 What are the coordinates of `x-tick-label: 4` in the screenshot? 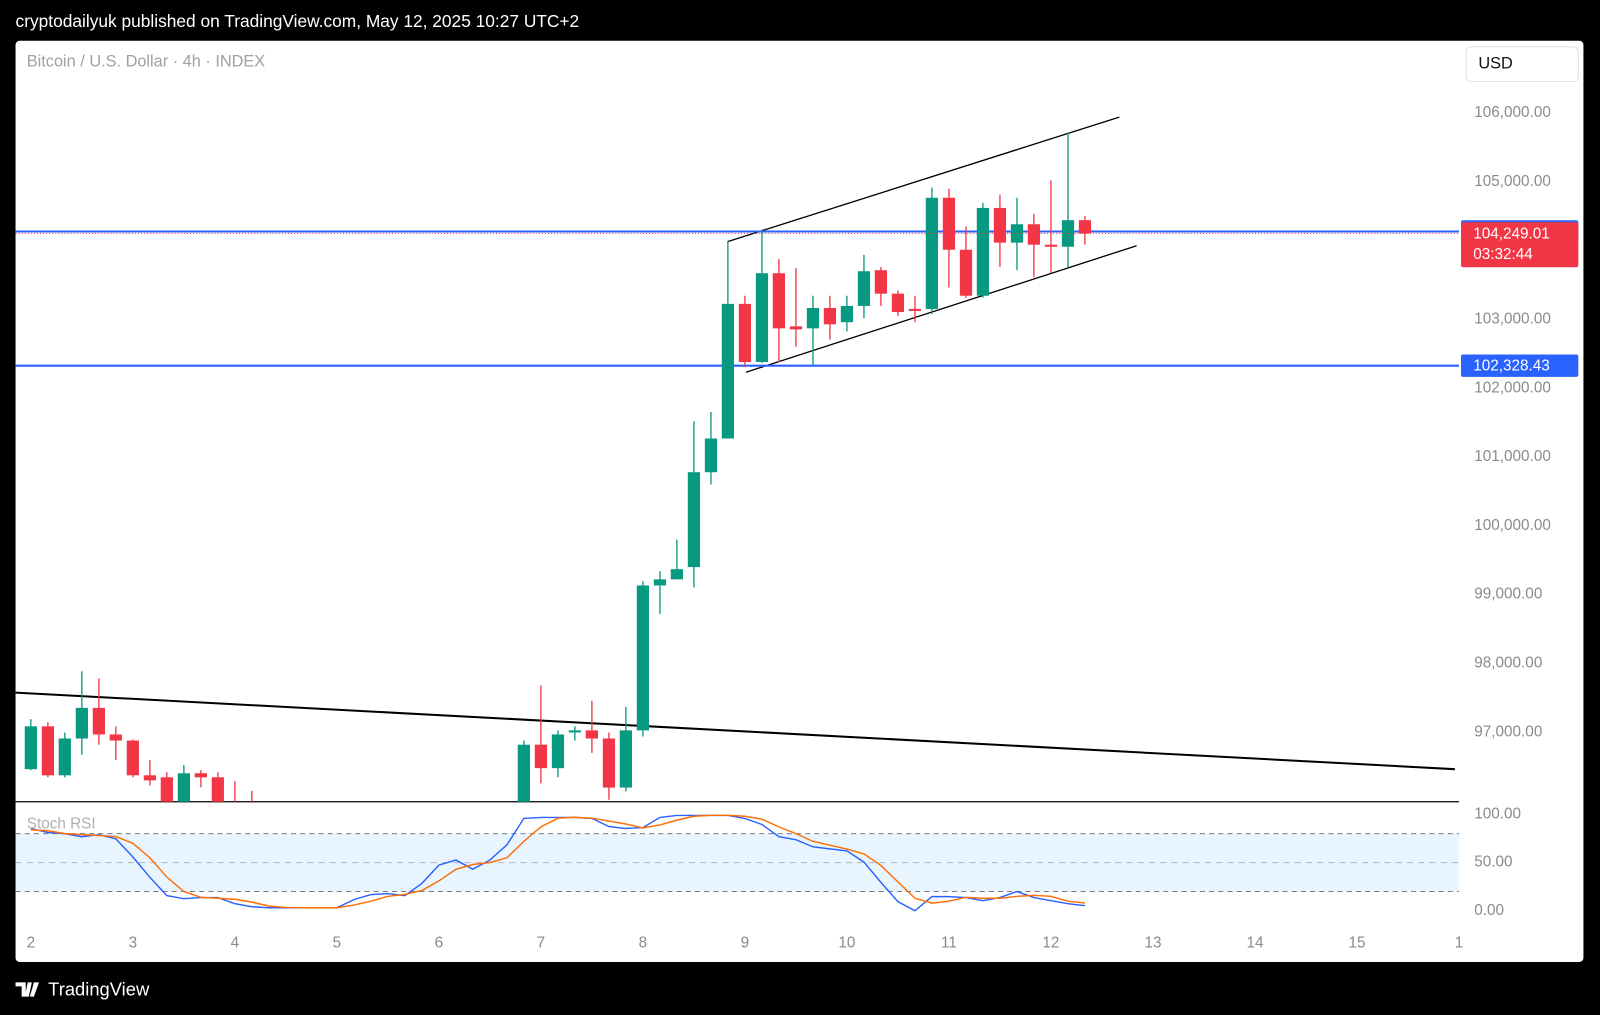 It's located at (235, 943).